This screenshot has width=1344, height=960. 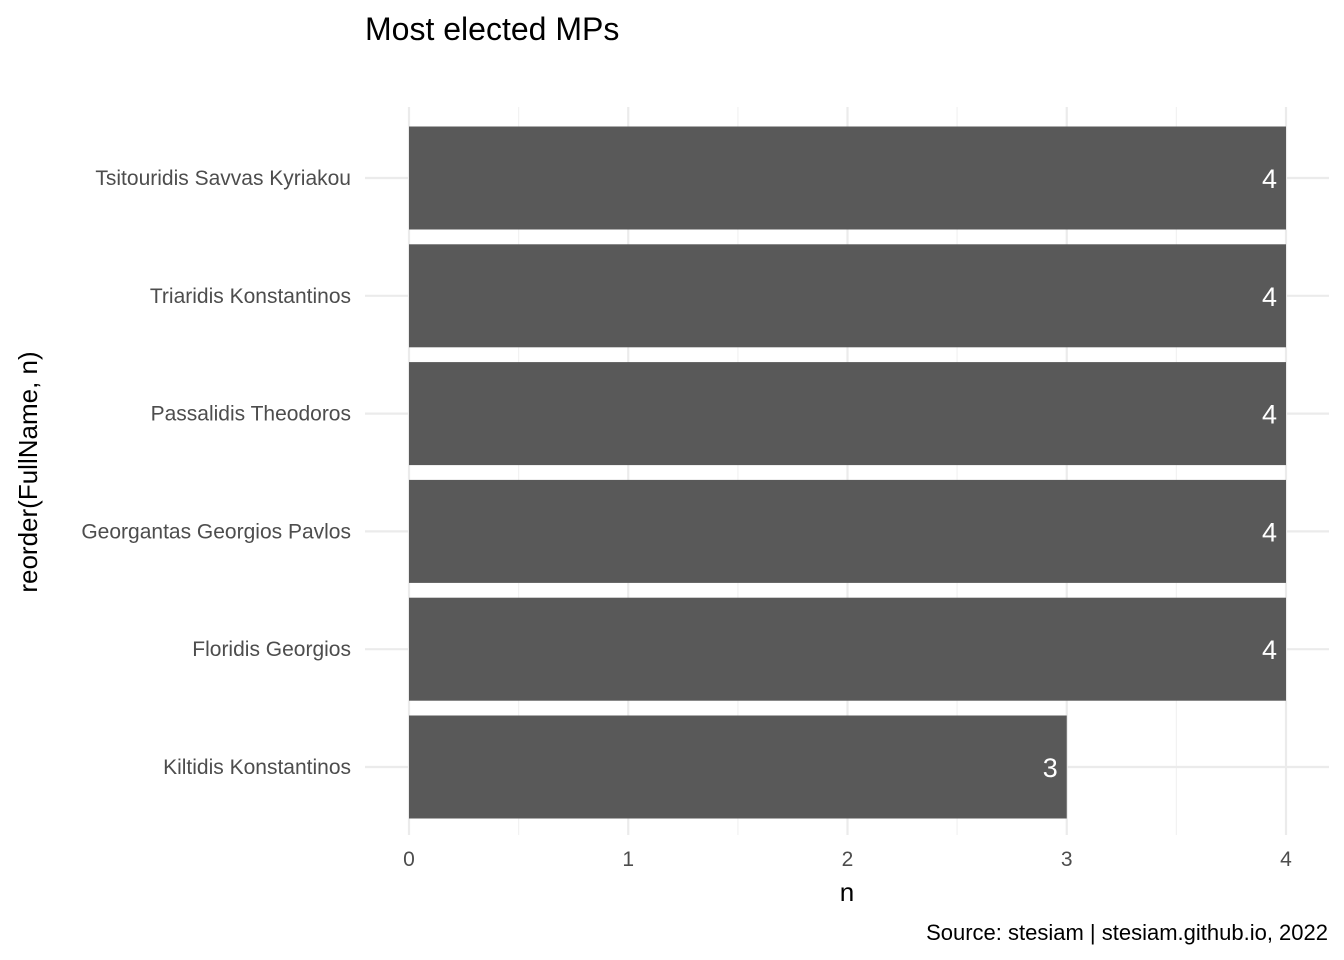 I want to click on chart-title: Most elected MPs, so click(x=492, y=29).